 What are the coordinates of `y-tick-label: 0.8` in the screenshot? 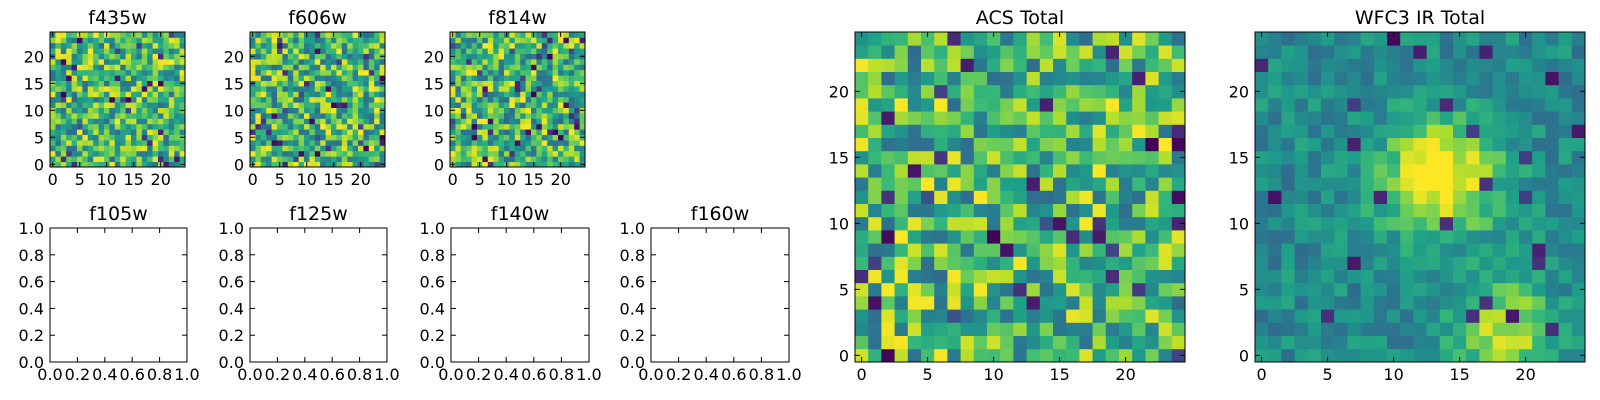 It's located at (31, 255).